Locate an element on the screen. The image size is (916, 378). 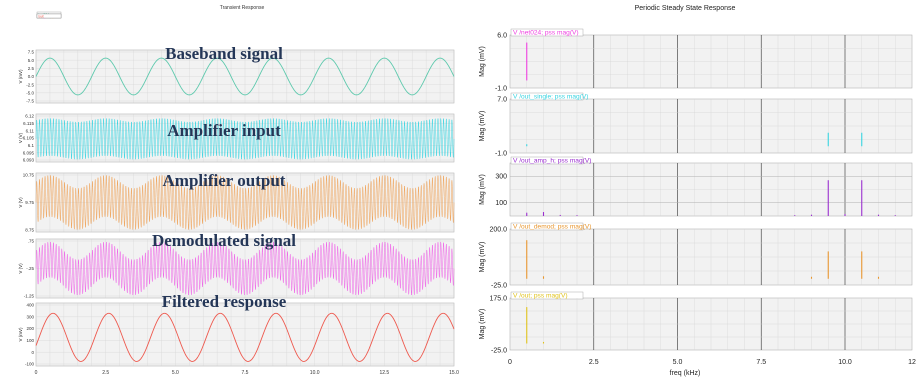
trace-tab-label: V /out_single; pss mag(V) is located at coordinates (551, 97).